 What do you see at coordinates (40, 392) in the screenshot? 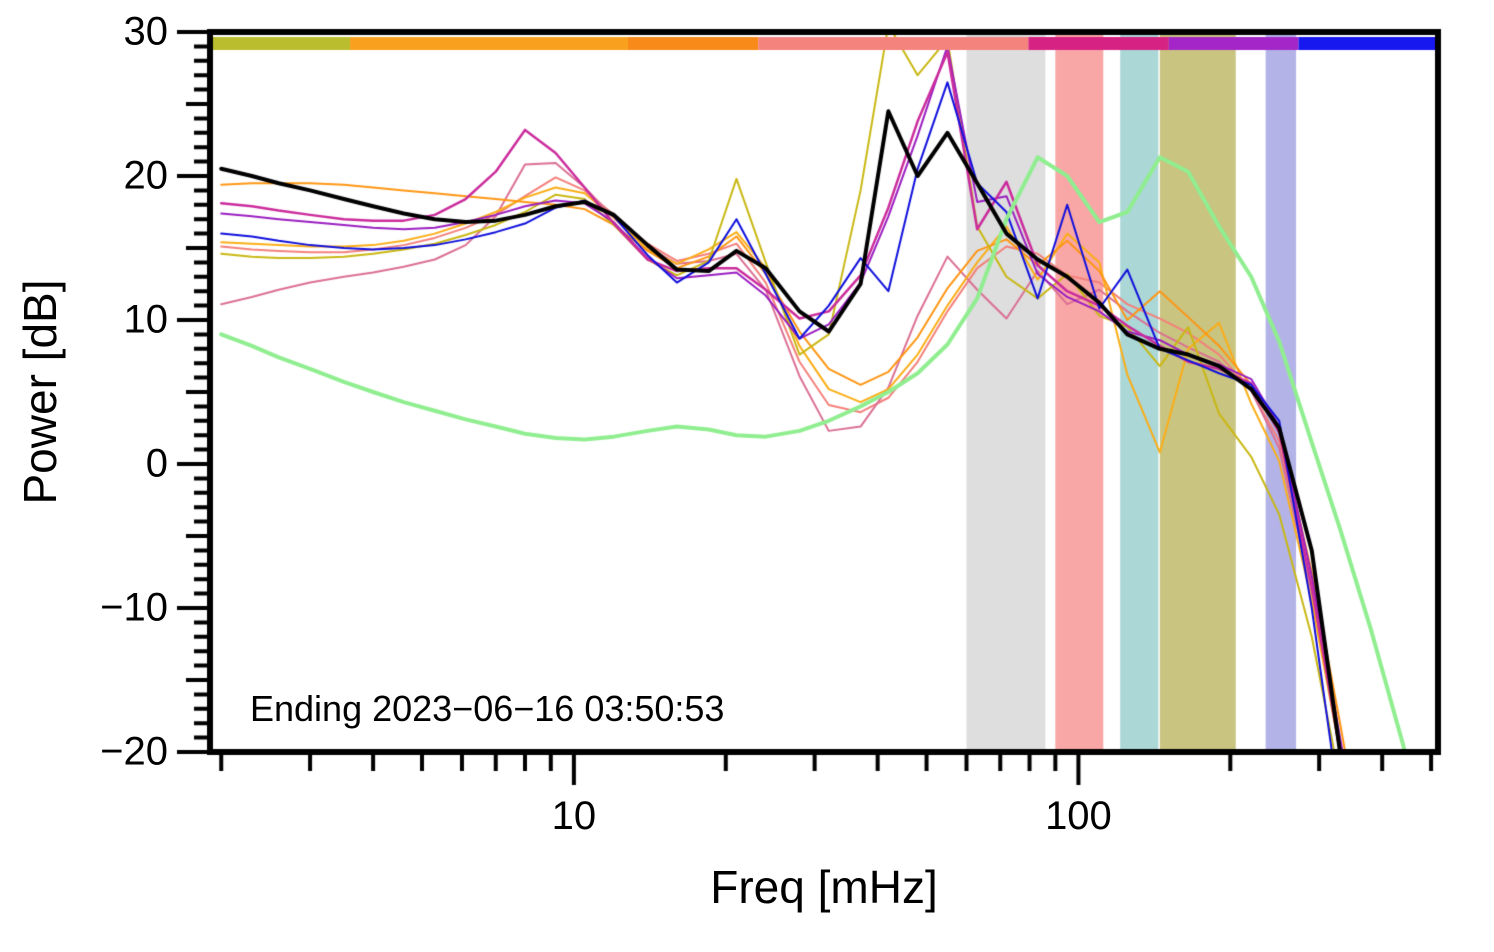
I see `y-axis-title: Power [dB]` at bounding box center [40, 392].